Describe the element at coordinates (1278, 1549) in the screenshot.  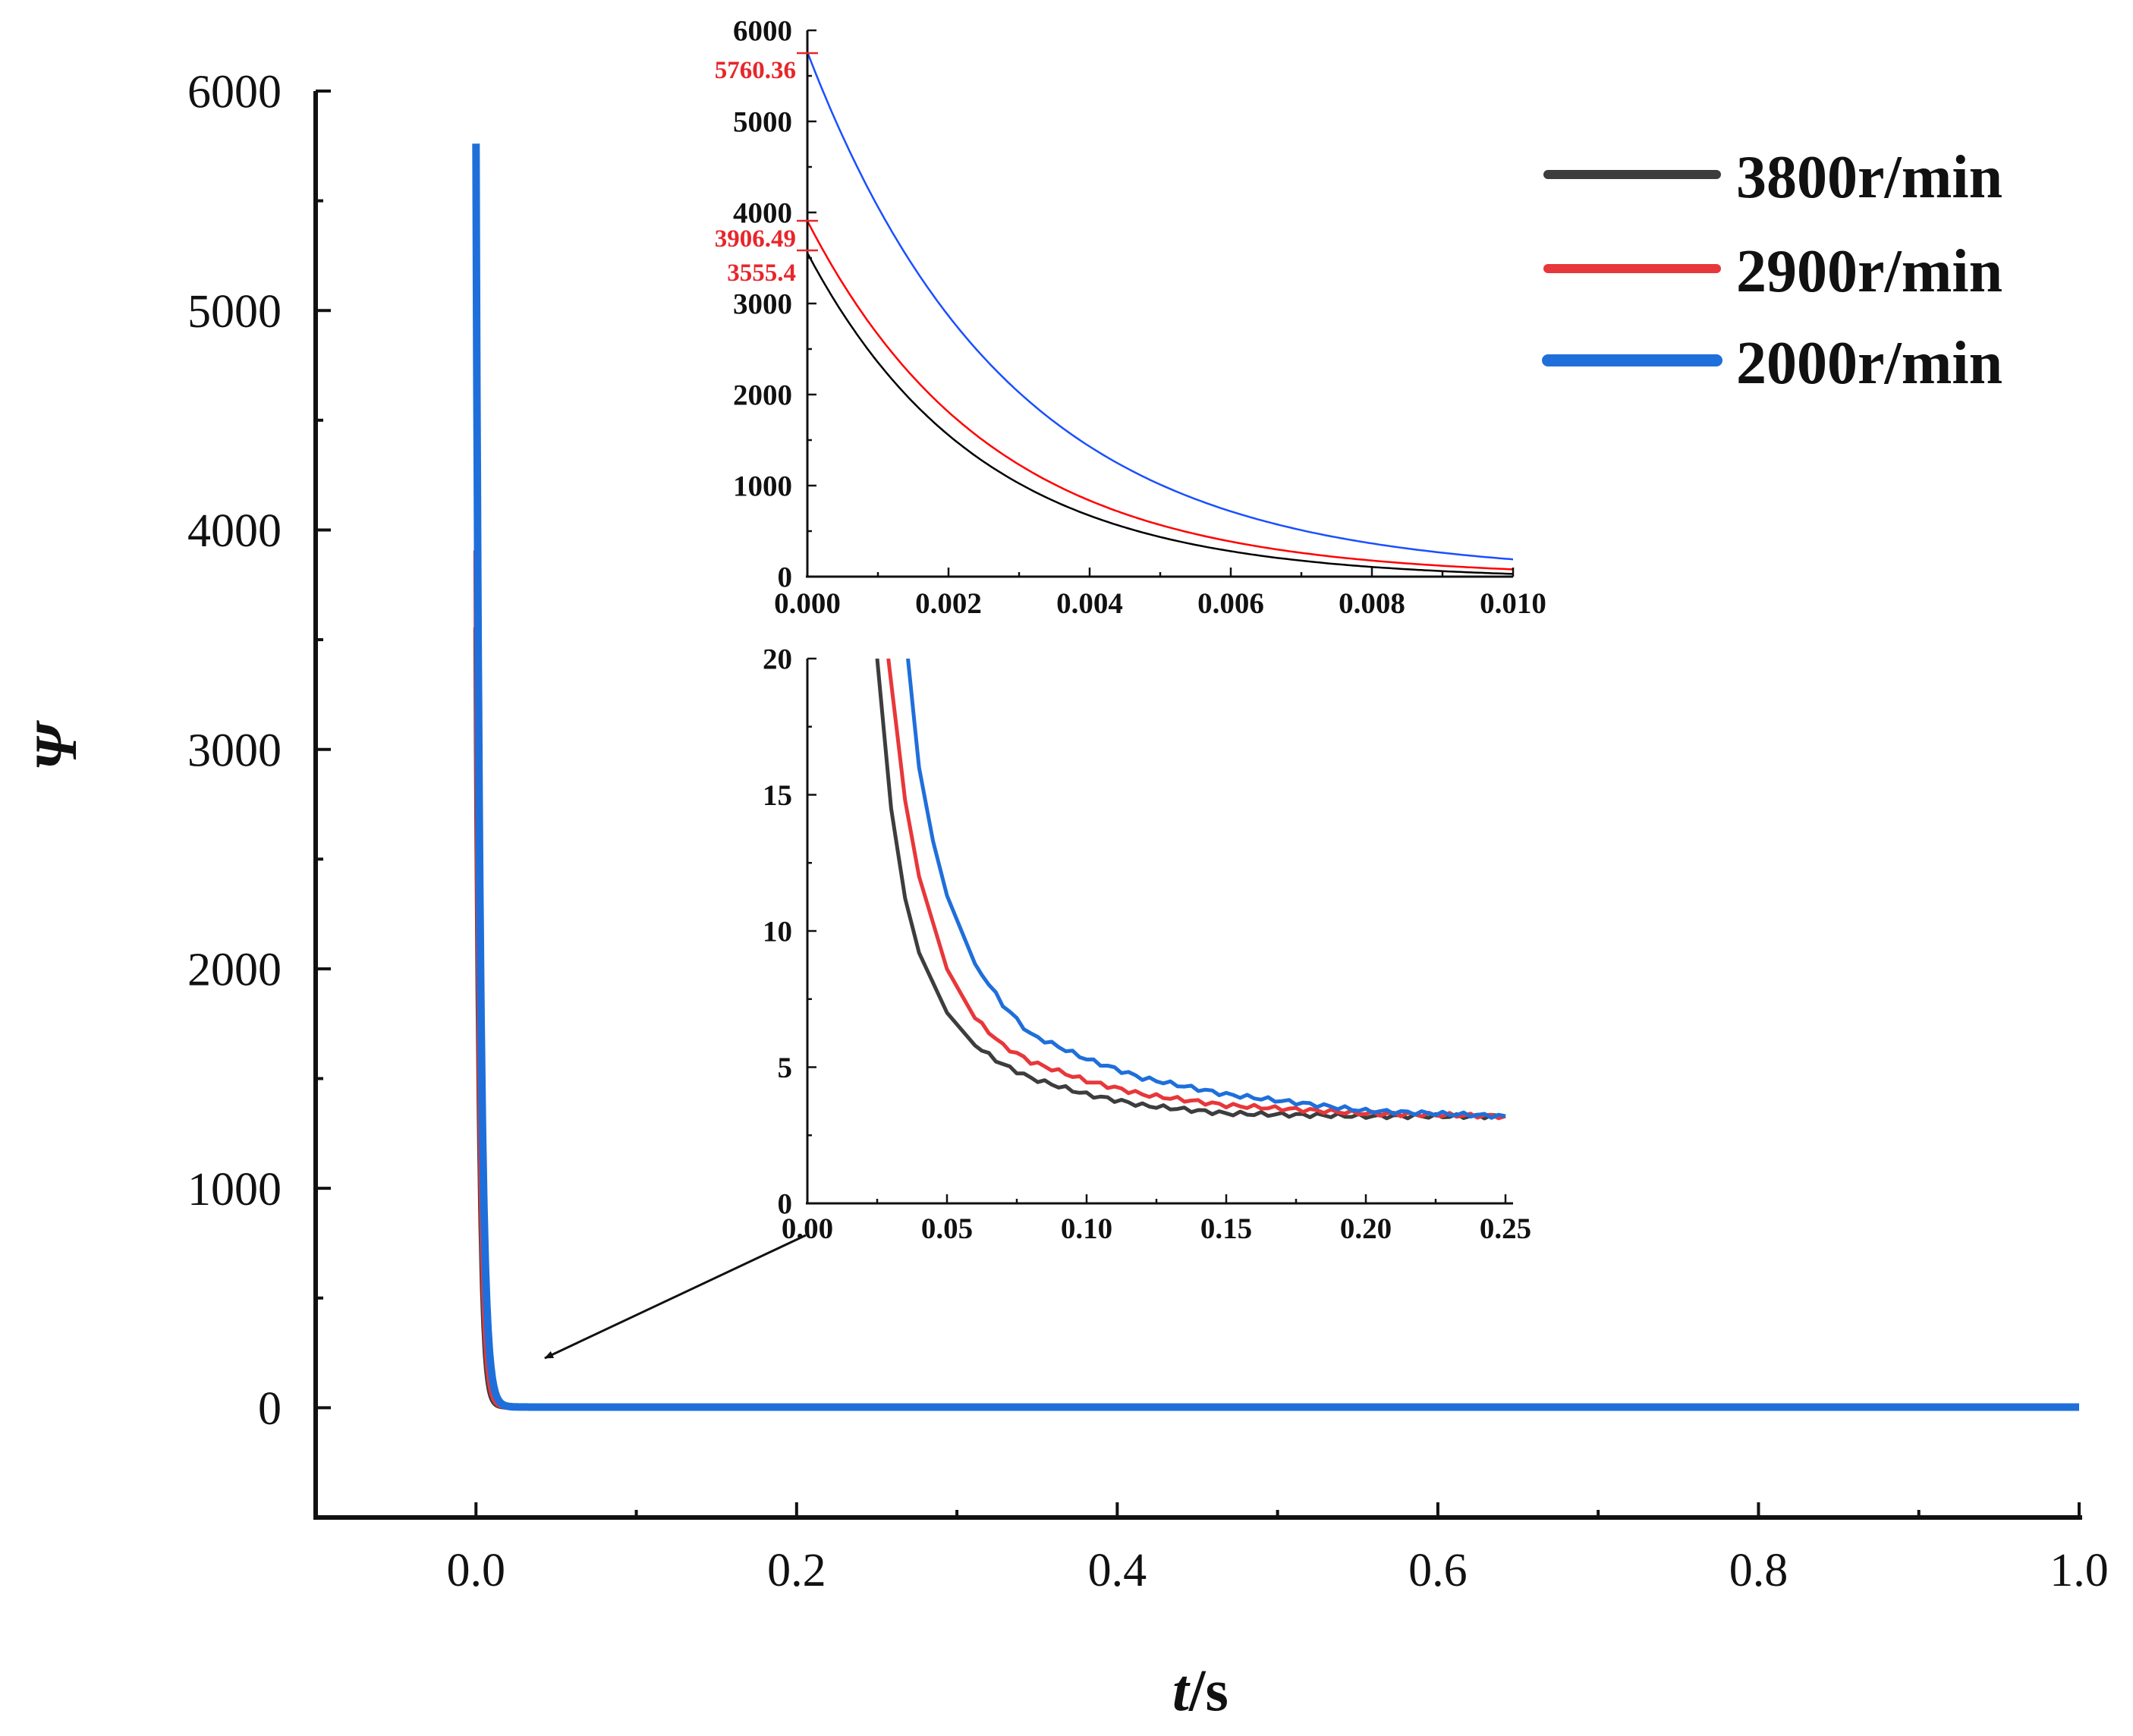
I see `main-x-ticks: 0.0 0.2 0.4 0.6 0.8 1.0` at that location.